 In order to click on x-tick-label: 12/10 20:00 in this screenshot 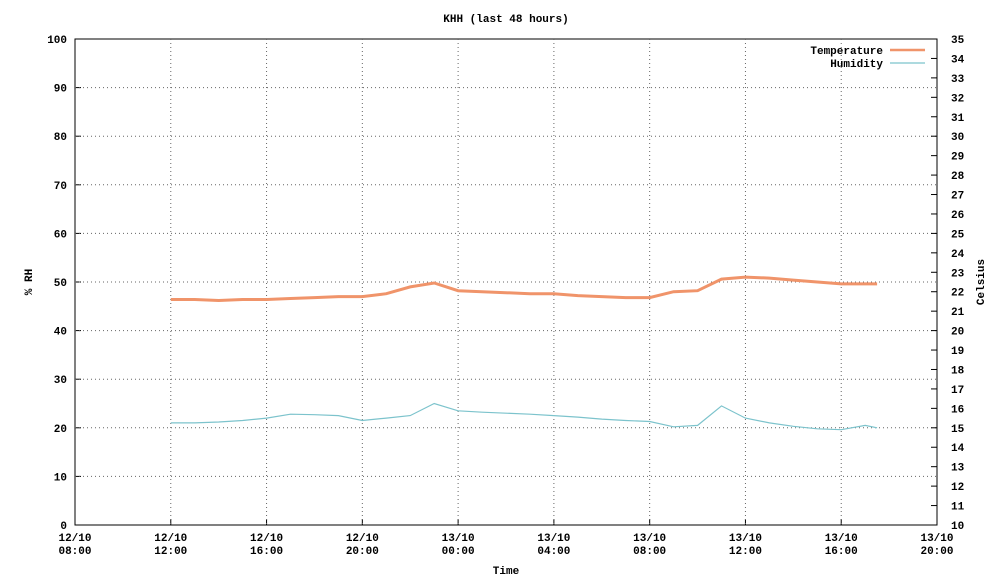, I will do `click(362, 545)`.